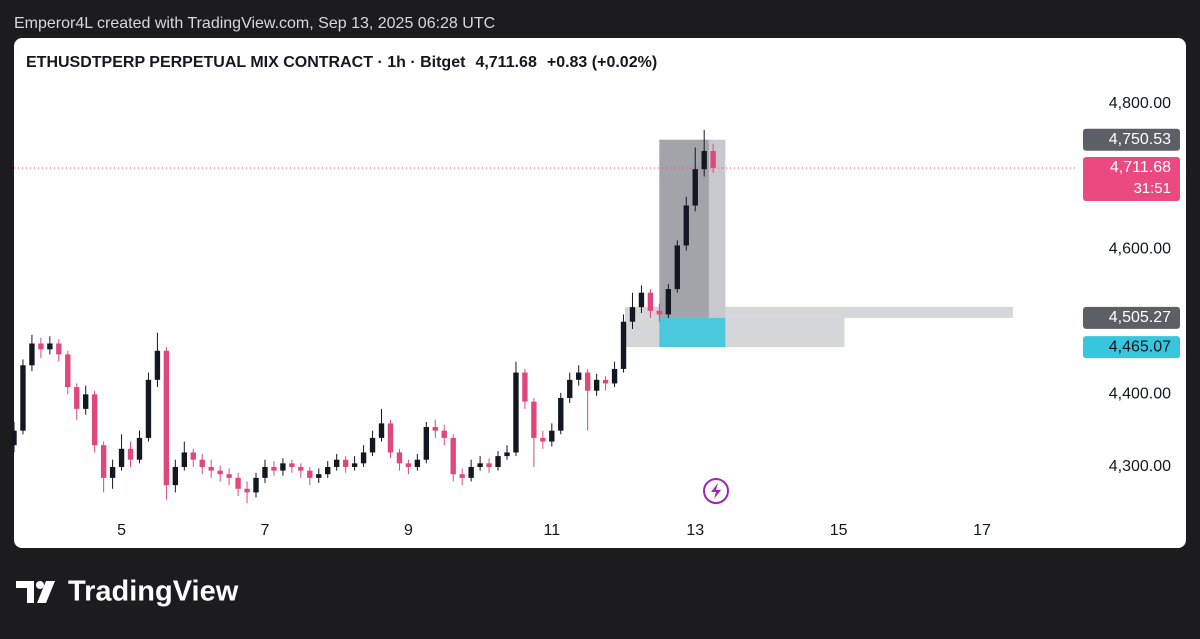 The image size is (1200, 639). Describe the element at coordinates (46, 592) in the screenshot. I see `logo-mark-slash` at that location.